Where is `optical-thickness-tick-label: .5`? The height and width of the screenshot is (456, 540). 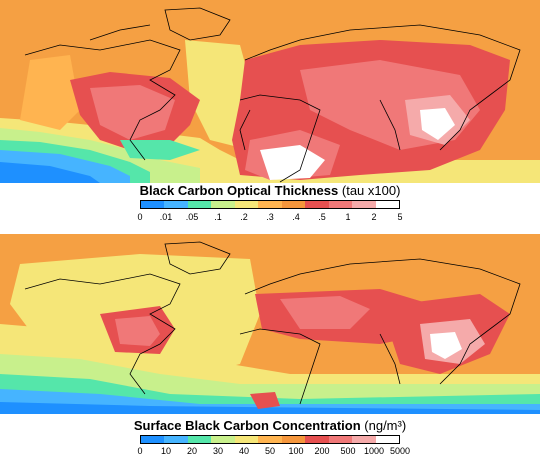 optical-thickness-tick-label: .5 is located at coordinates (322, 217).